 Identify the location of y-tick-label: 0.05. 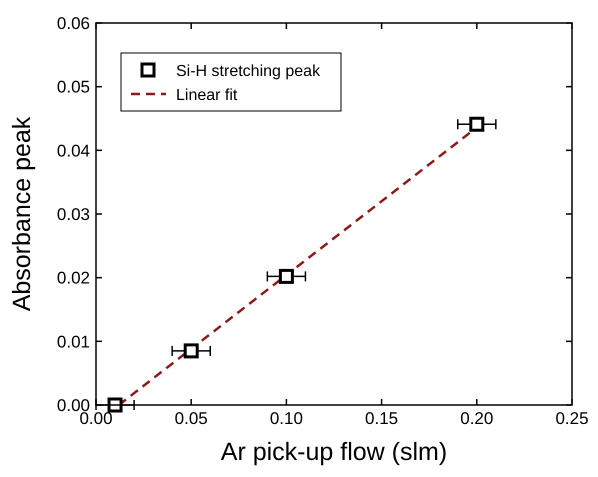
(73, 87).